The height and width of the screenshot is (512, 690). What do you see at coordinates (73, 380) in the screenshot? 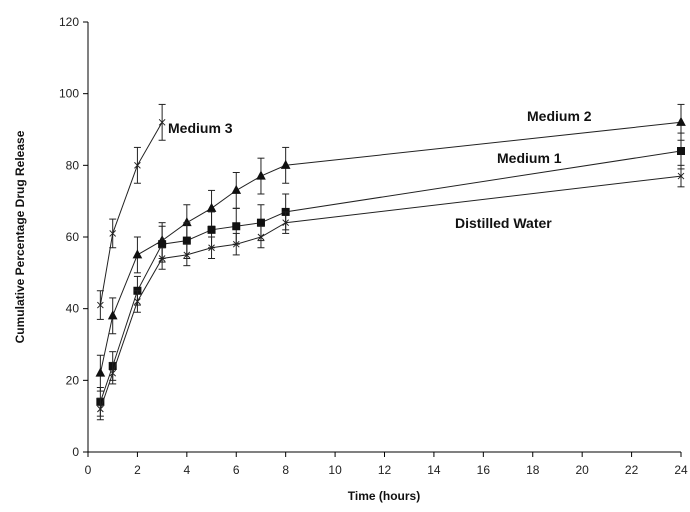
I see `y-tick-label: 20` at bounding box center [73, 380].